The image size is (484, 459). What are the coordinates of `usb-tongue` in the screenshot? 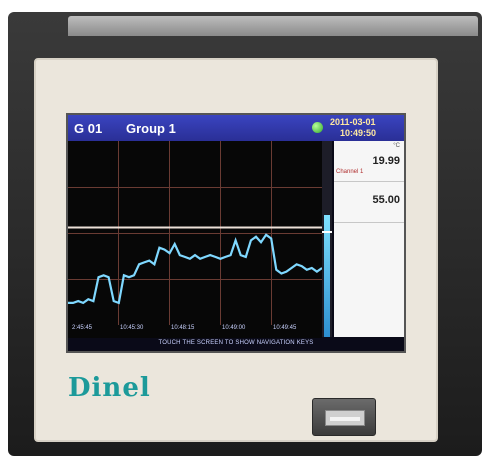 It's located at (345, 419).